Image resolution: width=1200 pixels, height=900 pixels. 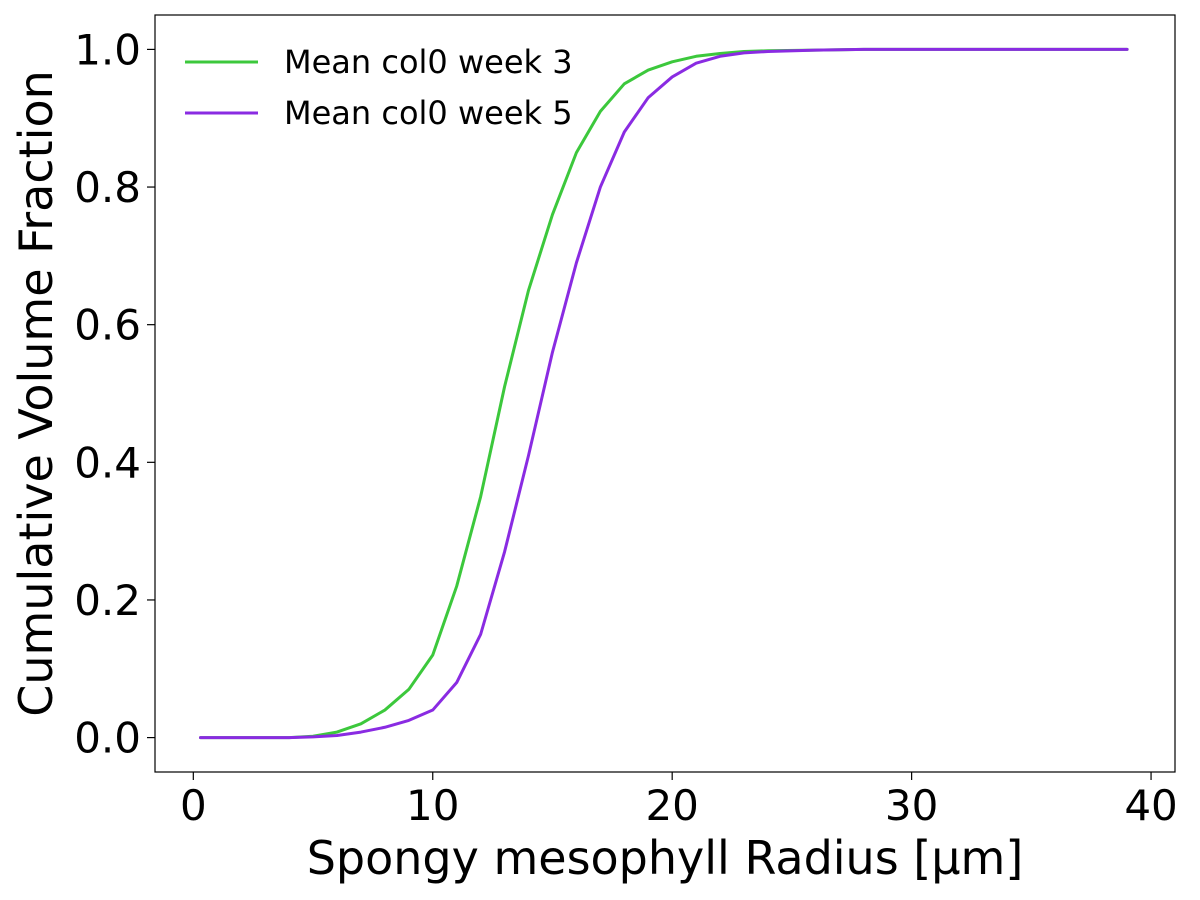 I want to click on x-tick-label: 10, so click(x=432, y=805).